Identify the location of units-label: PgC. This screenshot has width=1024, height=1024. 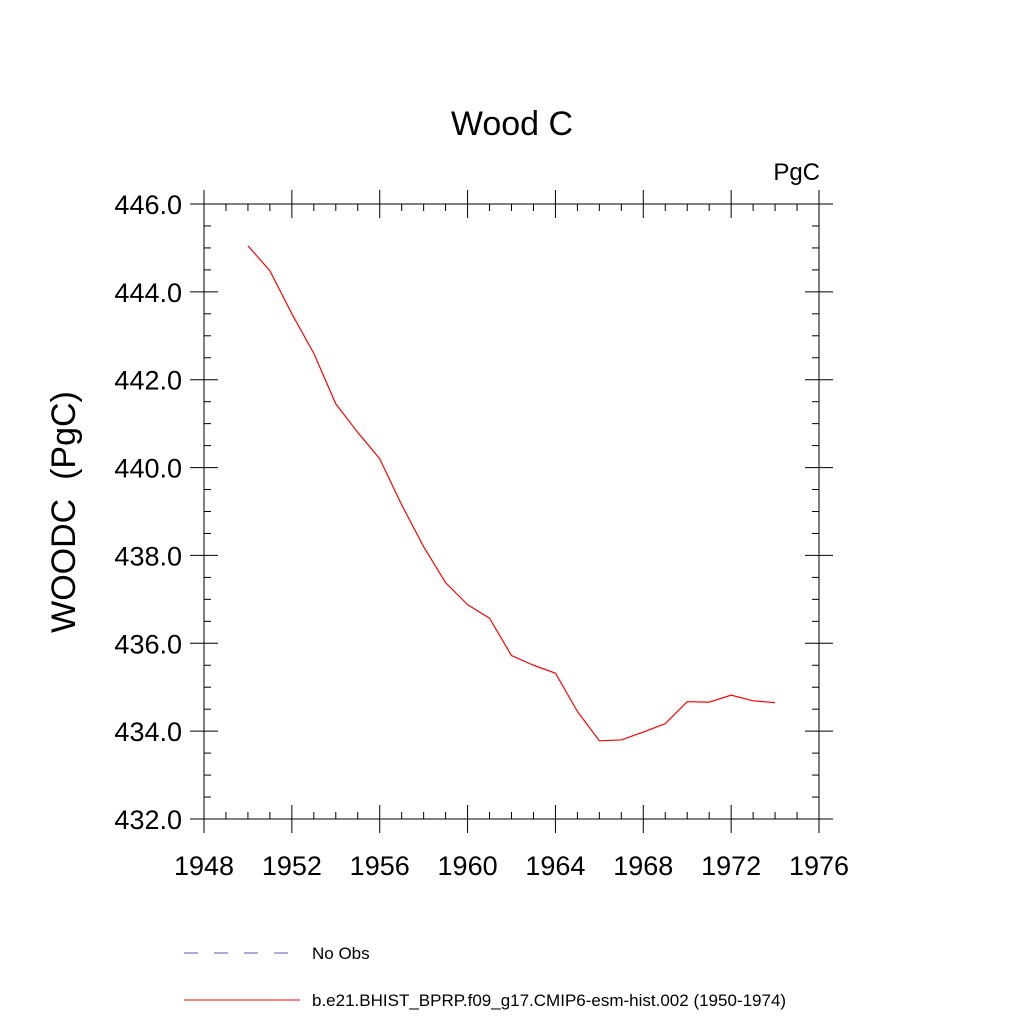
(796, 172).